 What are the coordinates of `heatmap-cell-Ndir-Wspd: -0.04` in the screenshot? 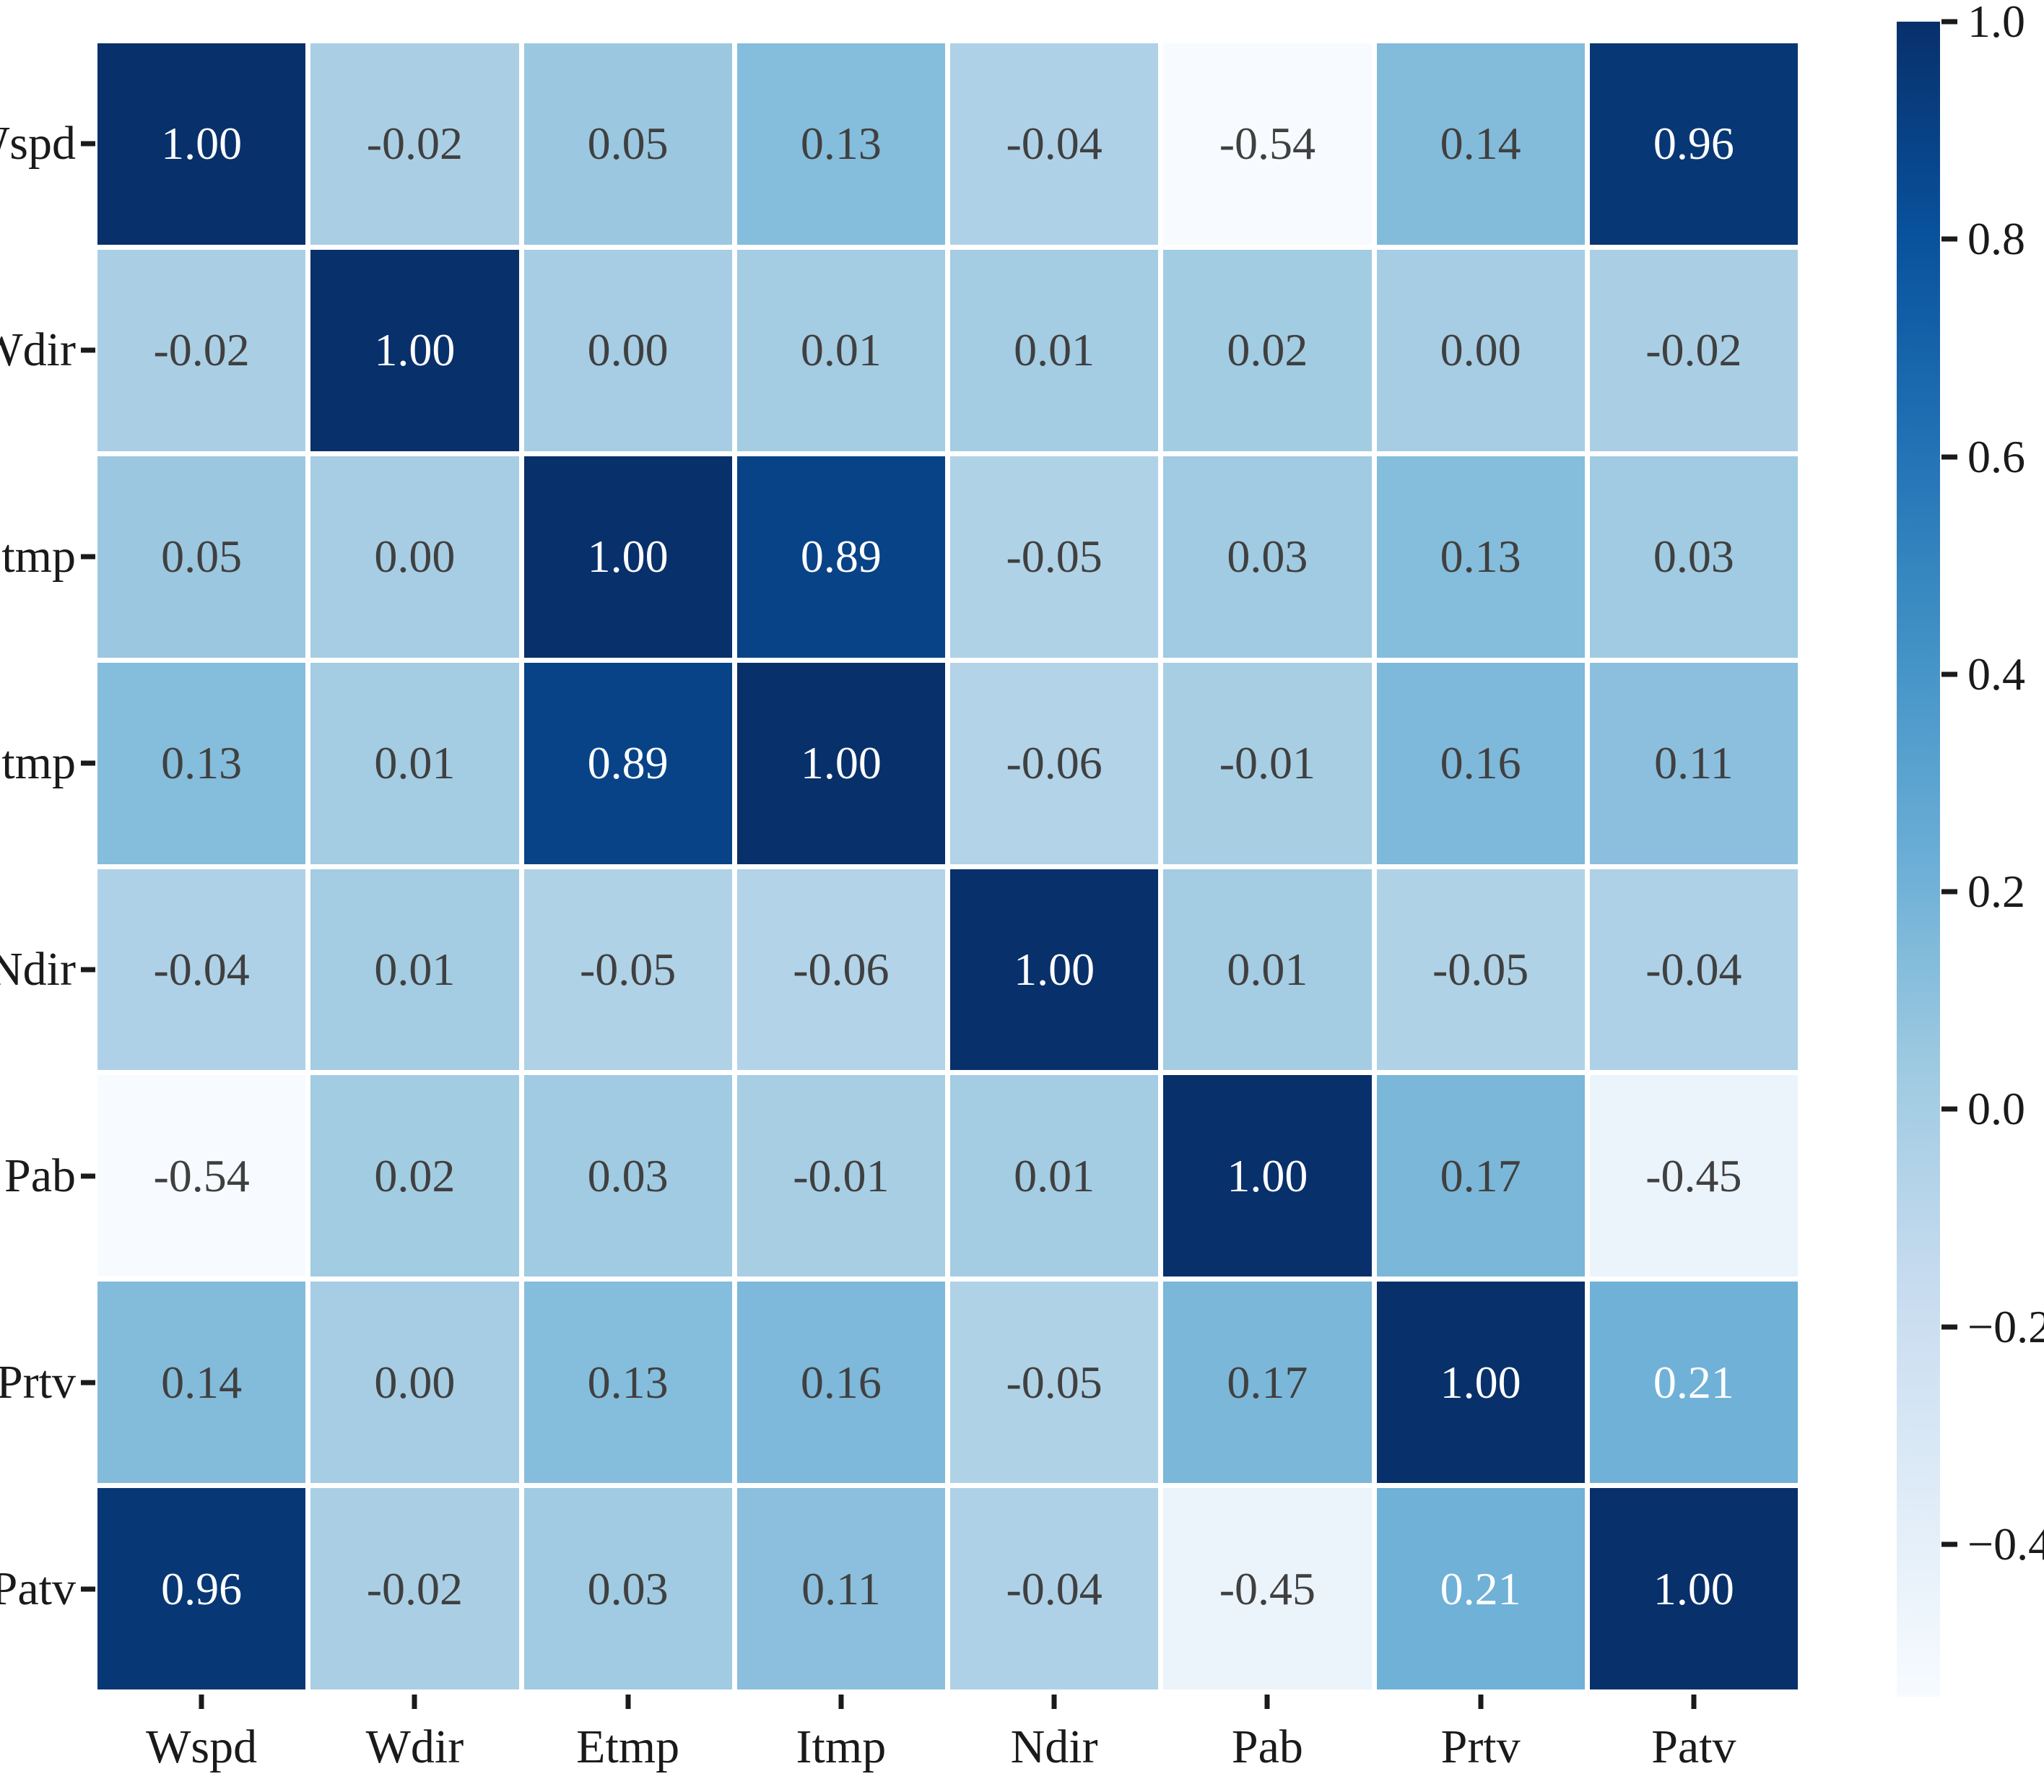 It's located at (201, 970).